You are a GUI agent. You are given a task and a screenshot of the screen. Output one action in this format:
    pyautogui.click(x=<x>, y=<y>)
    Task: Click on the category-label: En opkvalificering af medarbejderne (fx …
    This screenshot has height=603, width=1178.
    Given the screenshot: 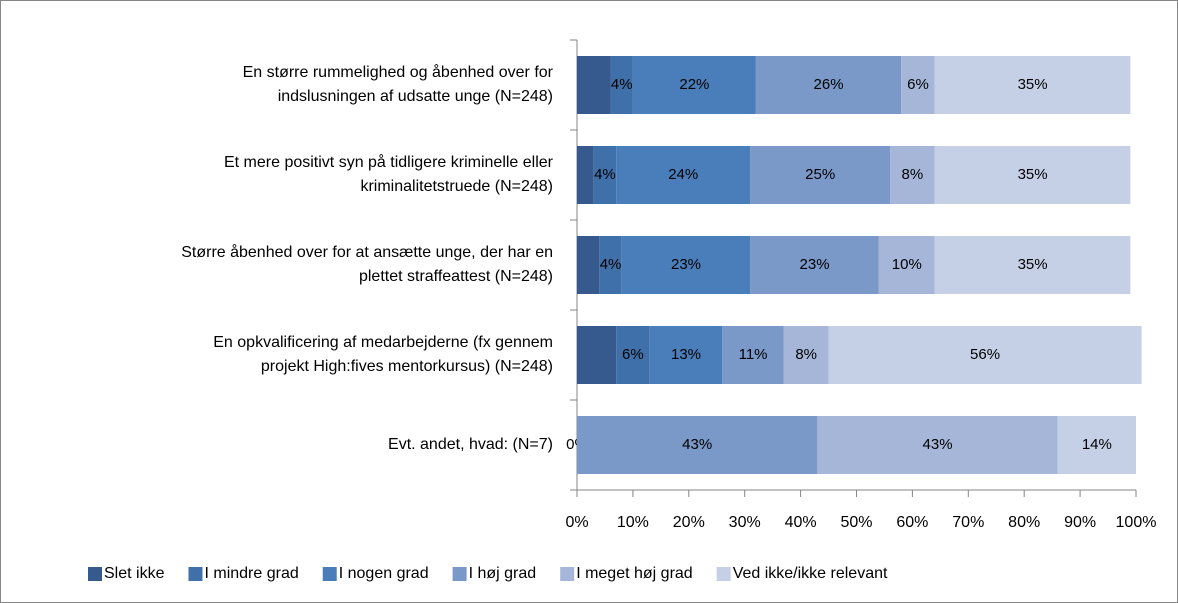 What is the action you would take?
    pyautogui.click(x=383, y=342)
    